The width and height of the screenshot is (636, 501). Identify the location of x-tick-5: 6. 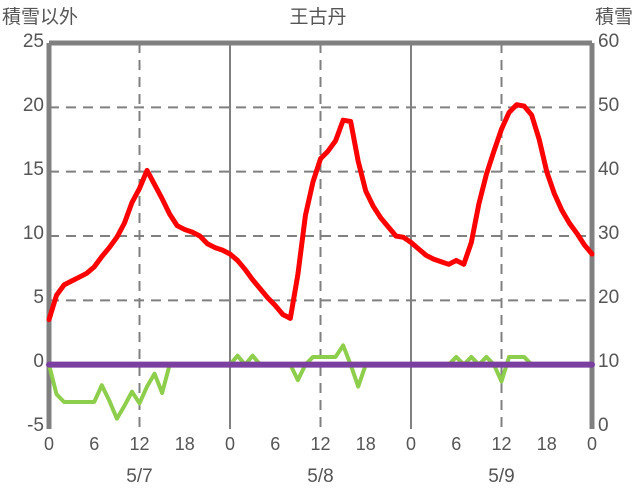
(275, 444).